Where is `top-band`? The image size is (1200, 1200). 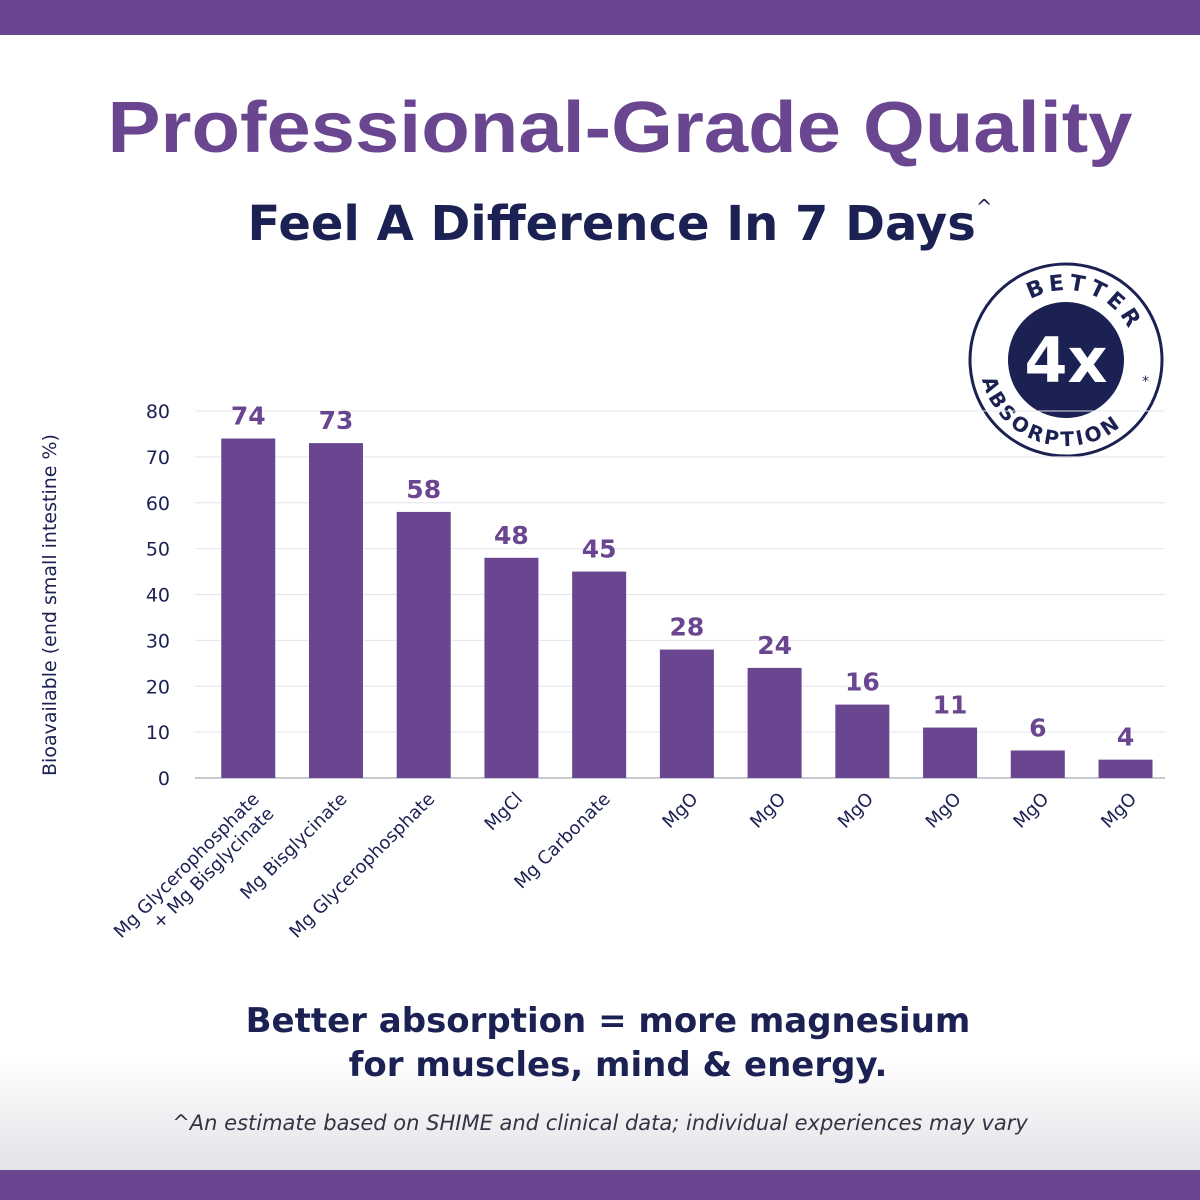
top-band is located at coordinates (600, 17).